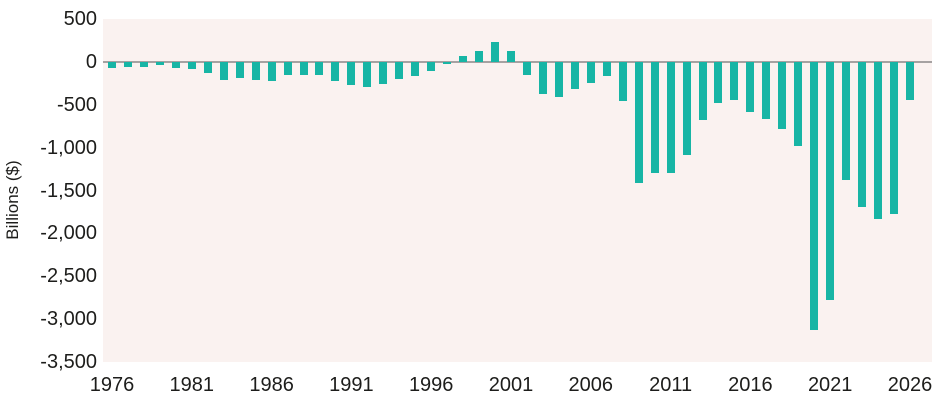  Describe the element at coordinates (80, 19) in the screenshot. I see `y-tick-label-500: 500` at that location.